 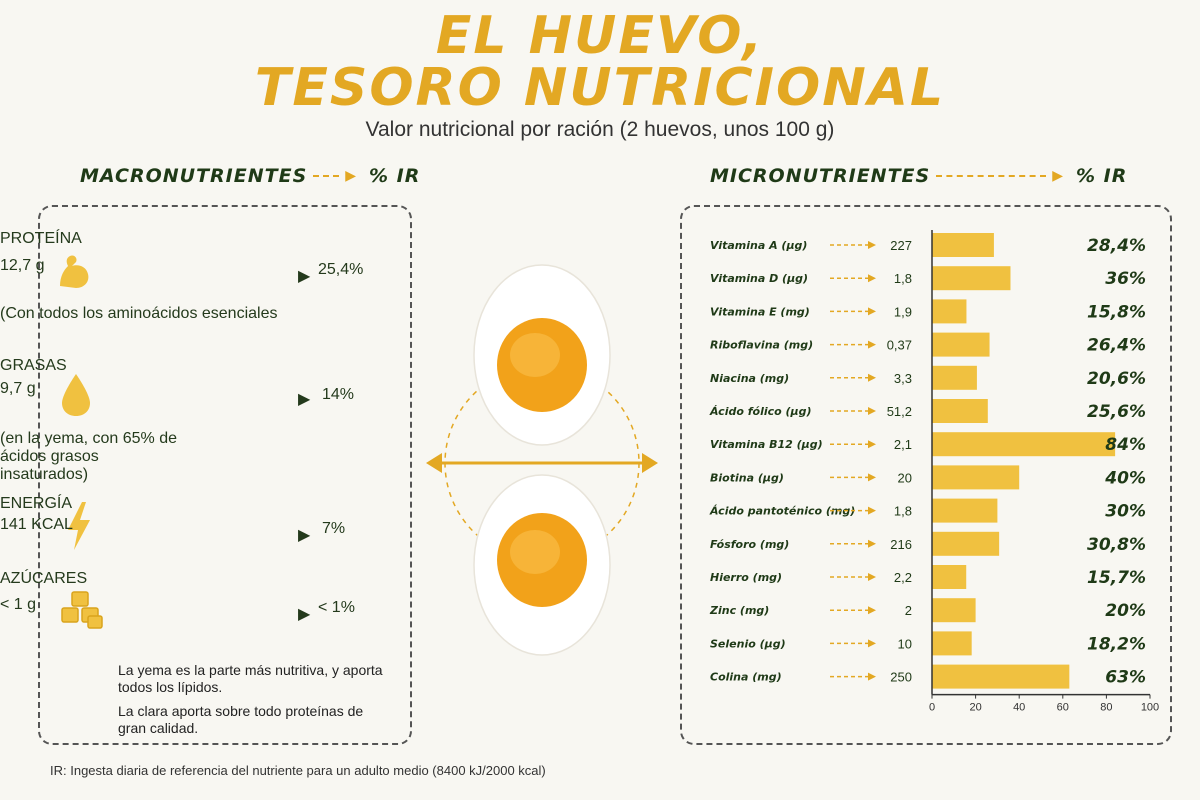 What do you see at coordinates (905, 477) in the screenshot?
I see `amount-label: 20` at bounding box center [905, 477].